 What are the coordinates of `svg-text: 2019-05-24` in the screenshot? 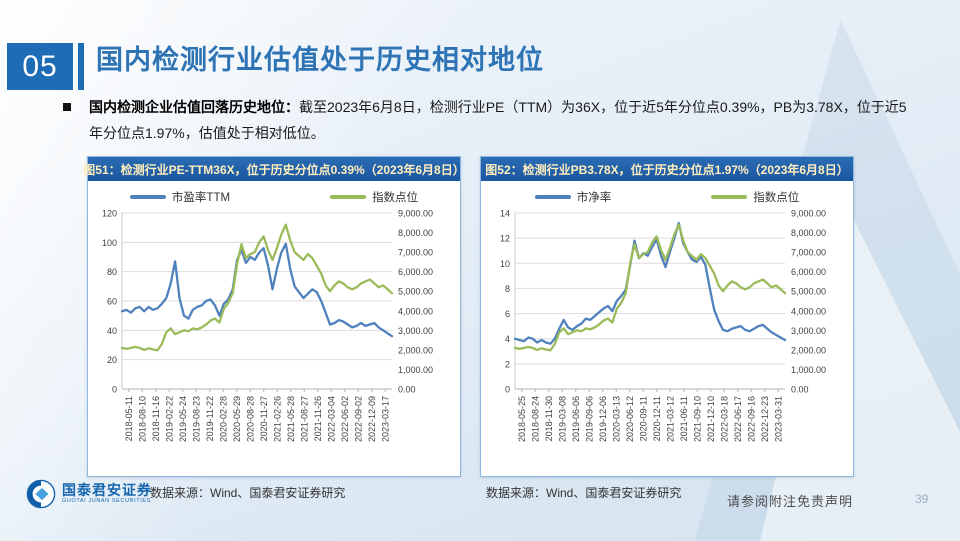 It's located at (183, 419).